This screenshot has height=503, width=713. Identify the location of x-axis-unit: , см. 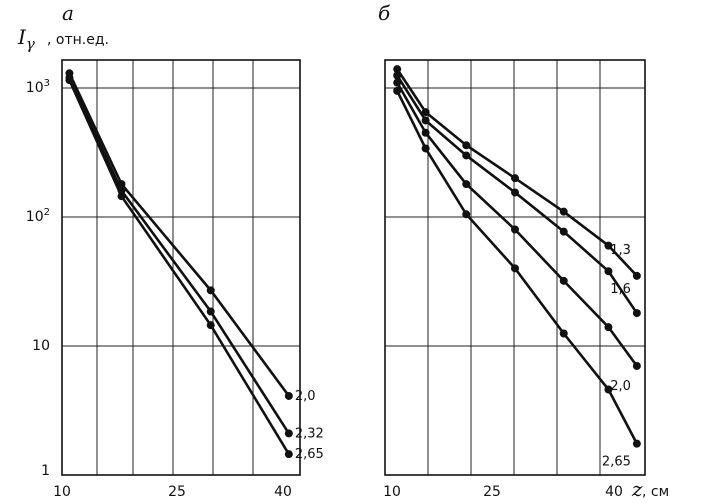
(655, 492).